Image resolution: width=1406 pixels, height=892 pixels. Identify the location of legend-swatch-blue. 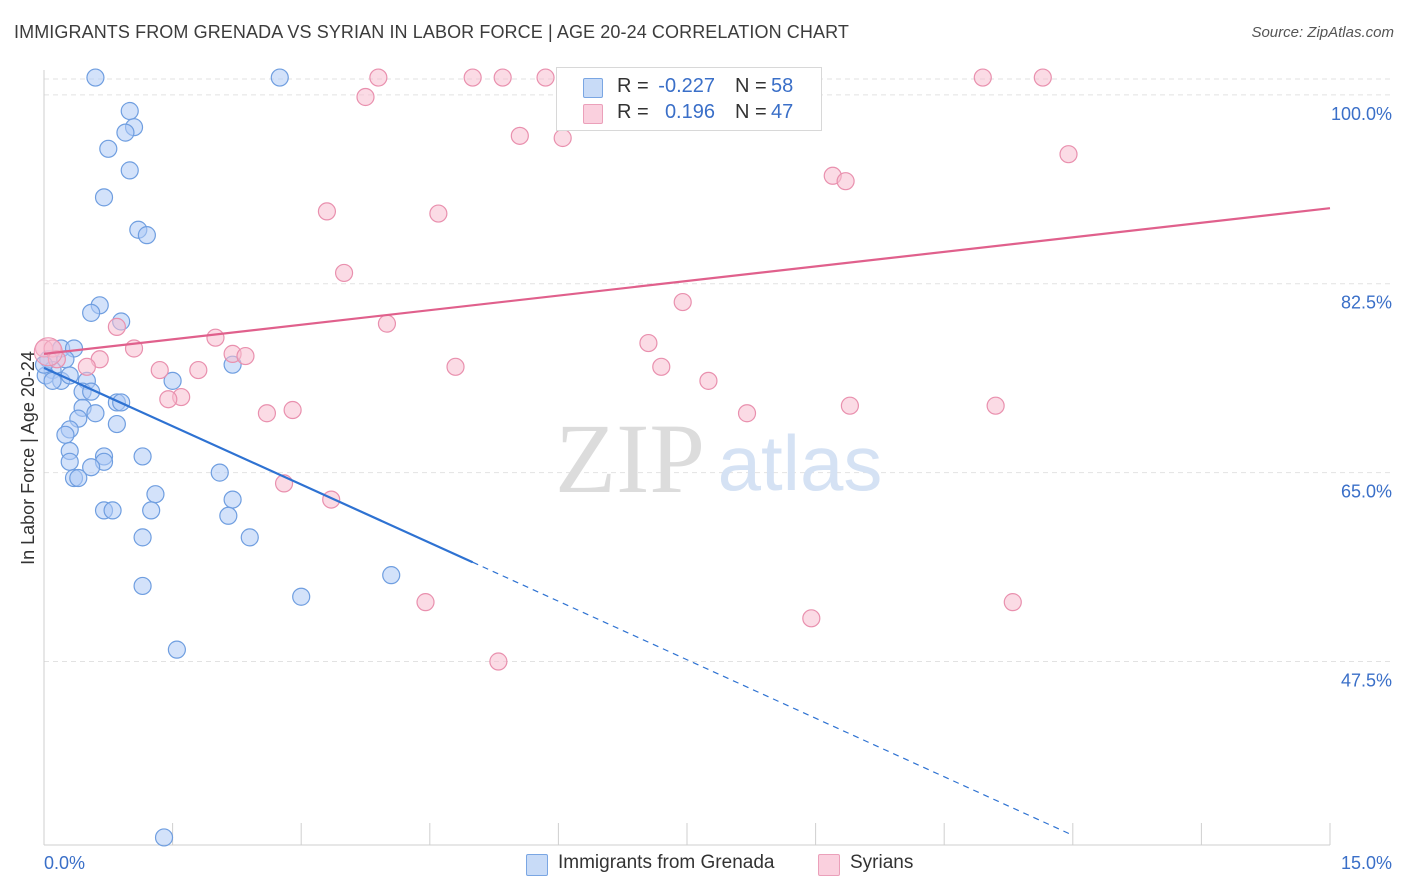
(593, 88).